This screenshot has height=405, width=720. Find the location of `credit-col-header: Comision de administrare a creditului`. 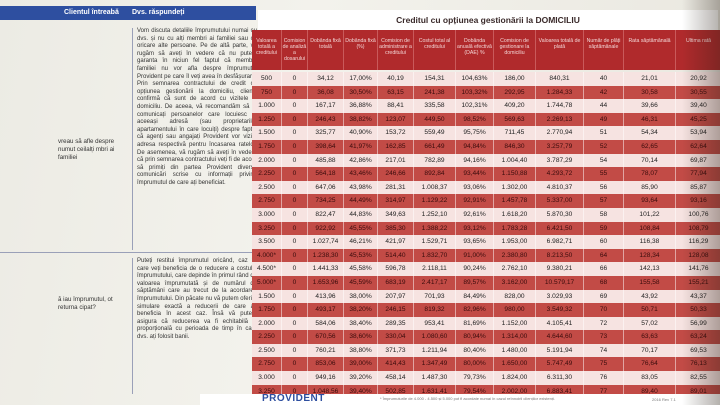

credit-col-header: Comision de administrare a creditului is located at coordinates (396, 50).